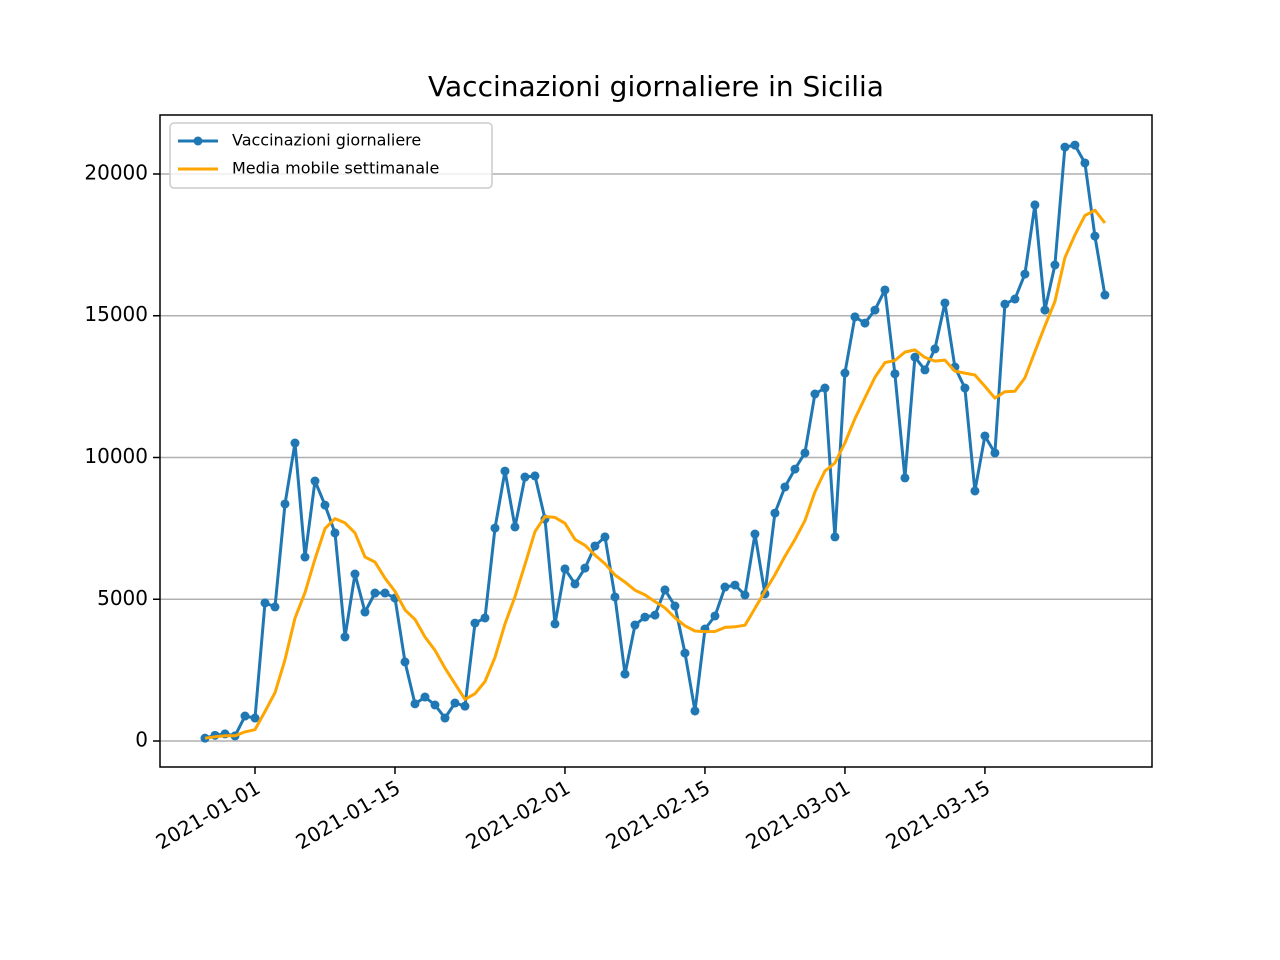 Image resolution: width=1280 pixels, height=960 pixels. I want to click on y-tick-label: 10000, so click(116, 456).